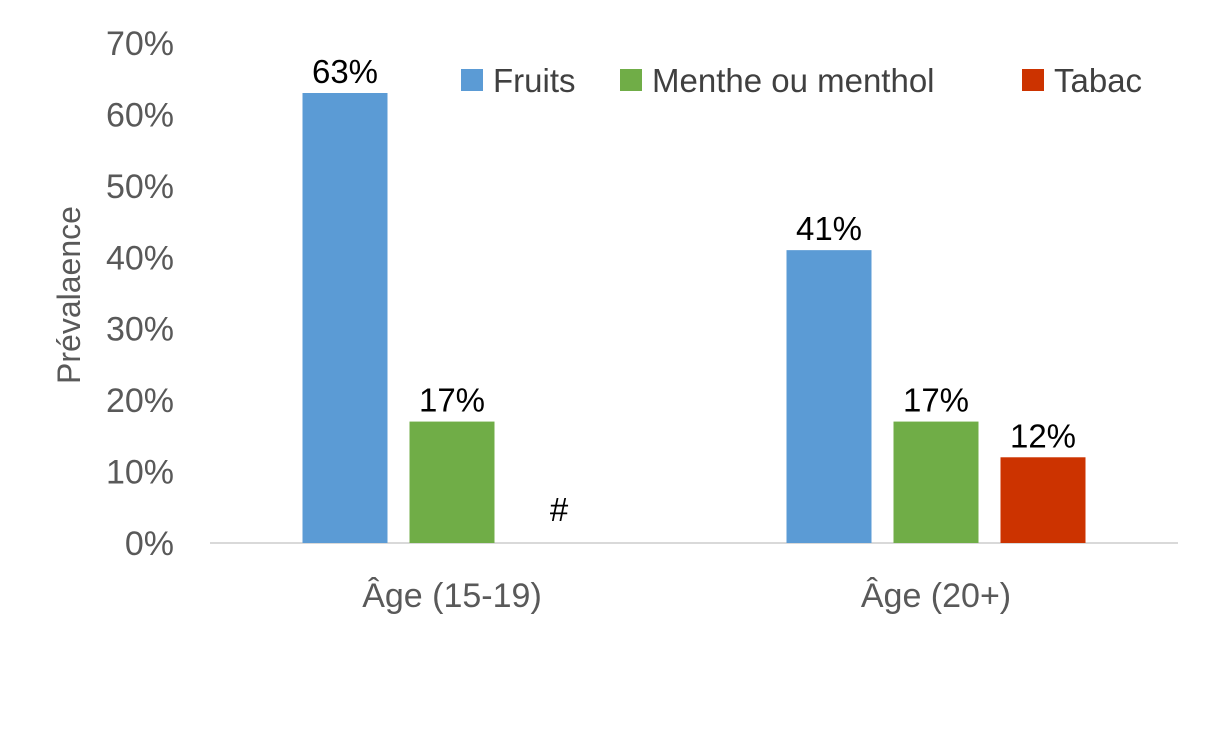 The height and width of the screenshot is (729, 1215). What do you see at coordinates (140, 401) in the screenshot?
I see `y-tick-label: 20%` at bounding box center [140, 401].